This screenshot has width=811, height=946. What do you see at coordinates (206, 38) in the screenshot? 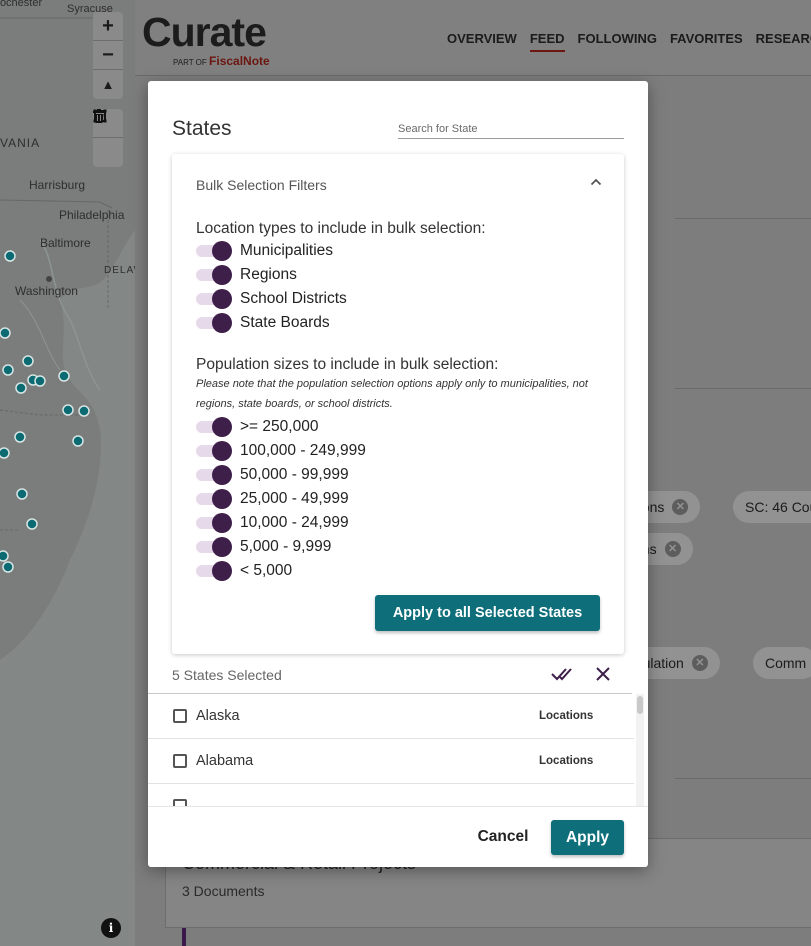
I see `curate-logo: Curate PART OF FiscalNote` at bounding box center [206, 38].